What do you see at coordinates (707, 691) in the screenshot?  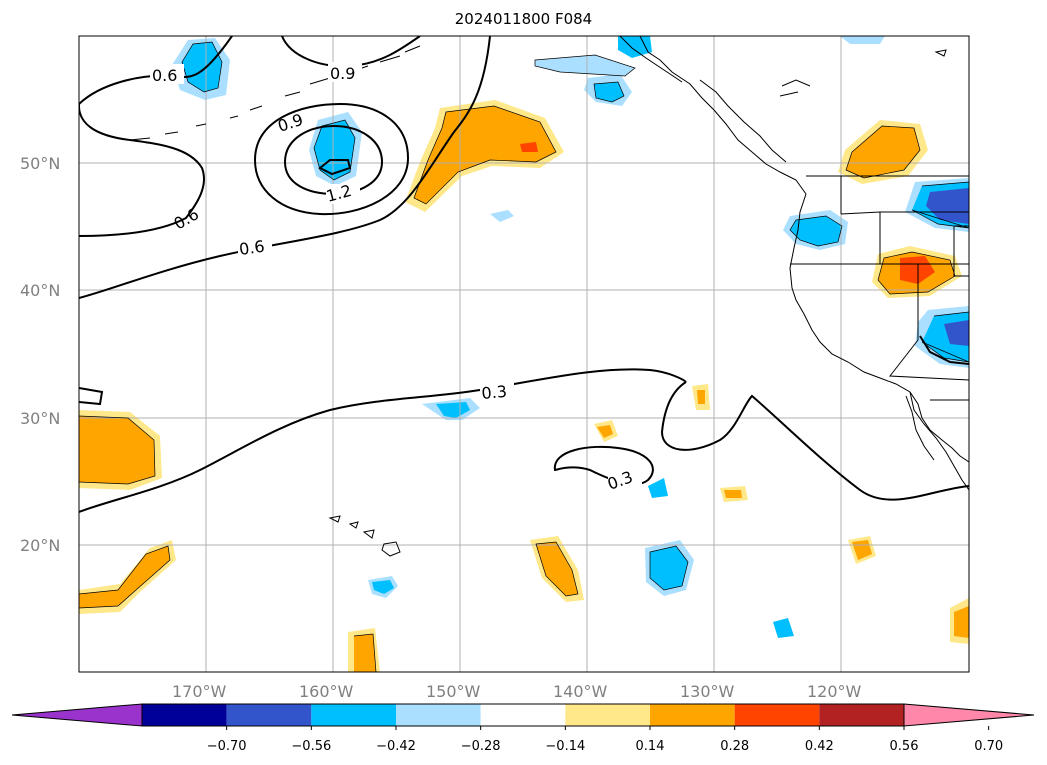 I see `lon-label-130w: 130°W` at bounding box center [707, 691].